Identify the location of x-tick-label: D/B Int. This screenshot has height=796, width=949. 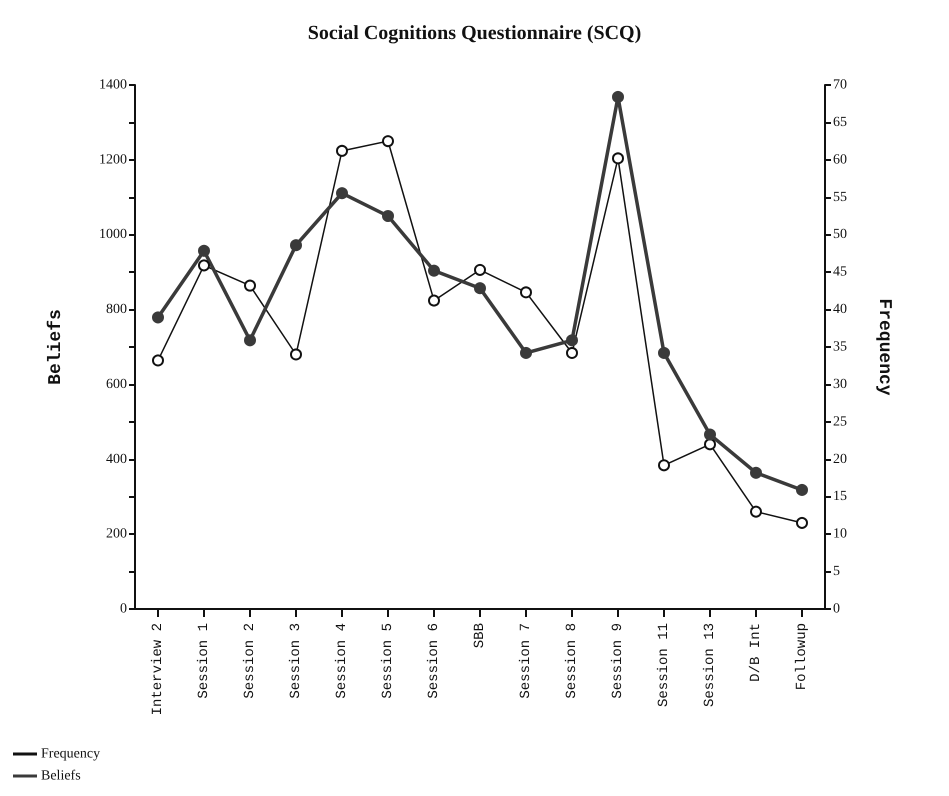
(756, 652).